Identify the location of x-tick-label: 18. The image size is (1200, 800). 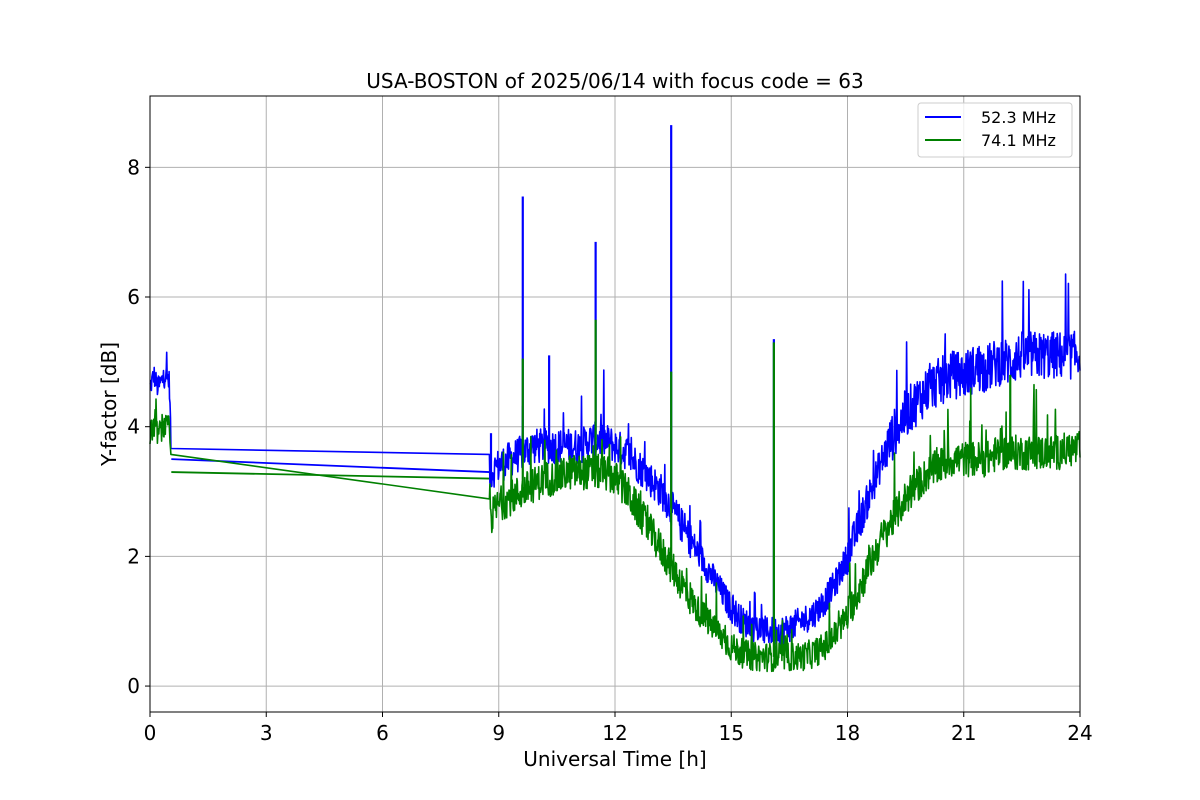
(847, 733).